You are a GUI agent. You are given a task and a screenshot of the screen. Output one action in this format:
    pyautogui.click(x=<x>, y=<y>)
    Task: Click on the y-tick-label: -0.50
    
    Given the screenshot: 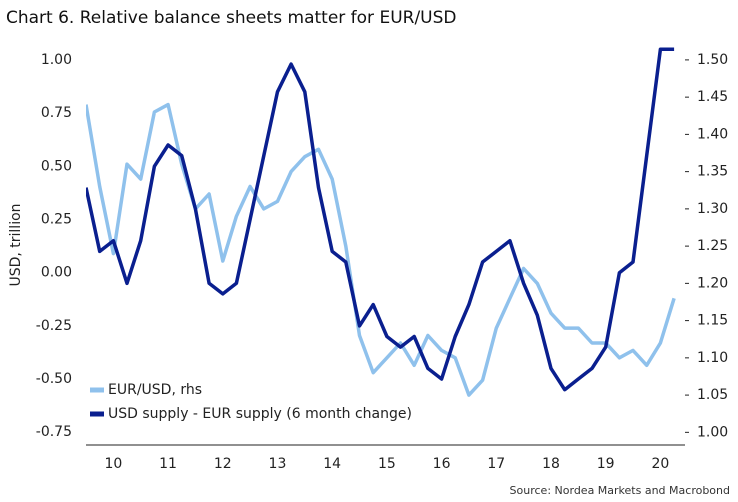 What is the action you would take?
    pyautogui.click(x=54, y=379)
    